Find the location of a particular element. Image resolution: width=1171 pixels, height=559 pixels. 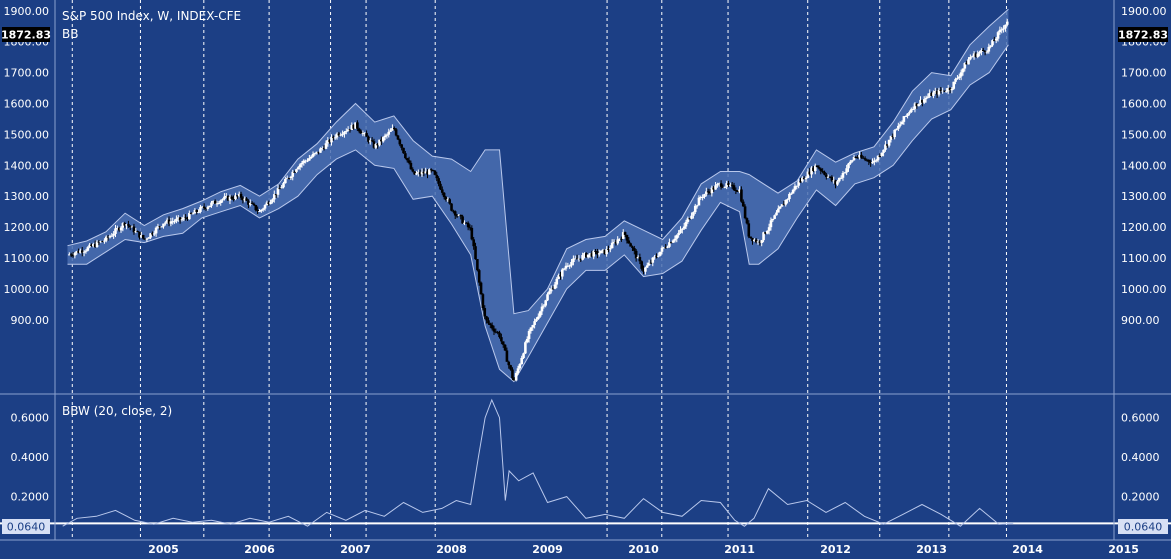

y-tick-label: 1700.00 is located at coordinates (27, 73).